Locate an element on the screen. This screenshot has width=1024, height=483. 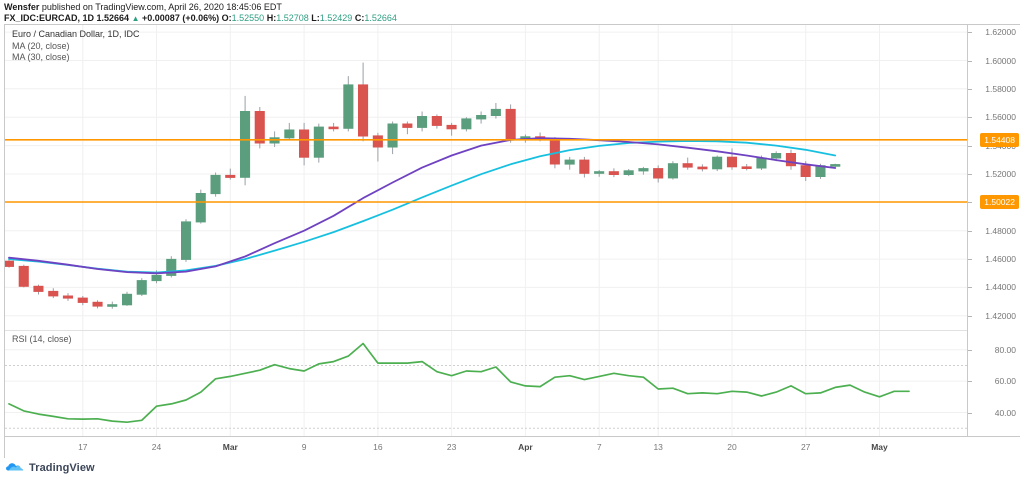
time-axis-label: 27 is located at coordinates (805, 447).